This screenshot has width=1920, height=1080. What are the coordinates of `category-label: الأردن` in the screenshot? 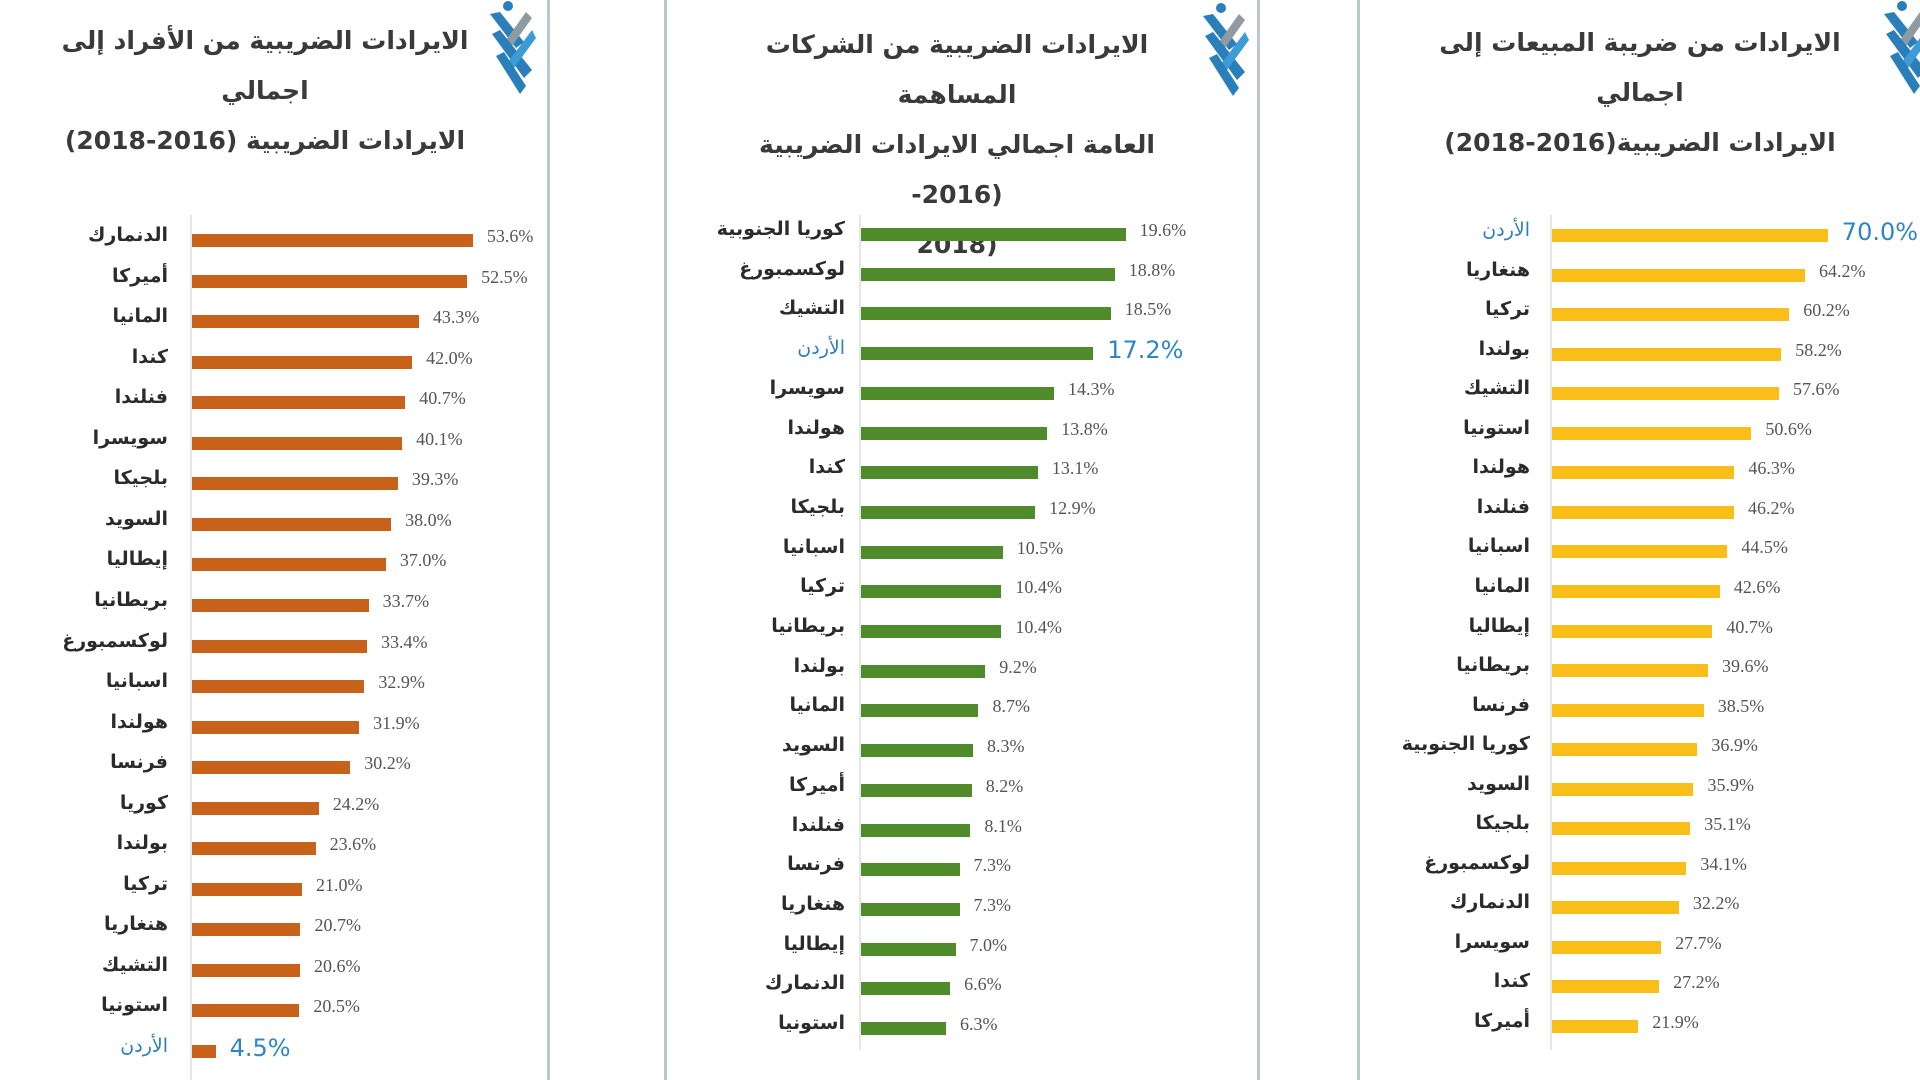 It's located at (821, 348).